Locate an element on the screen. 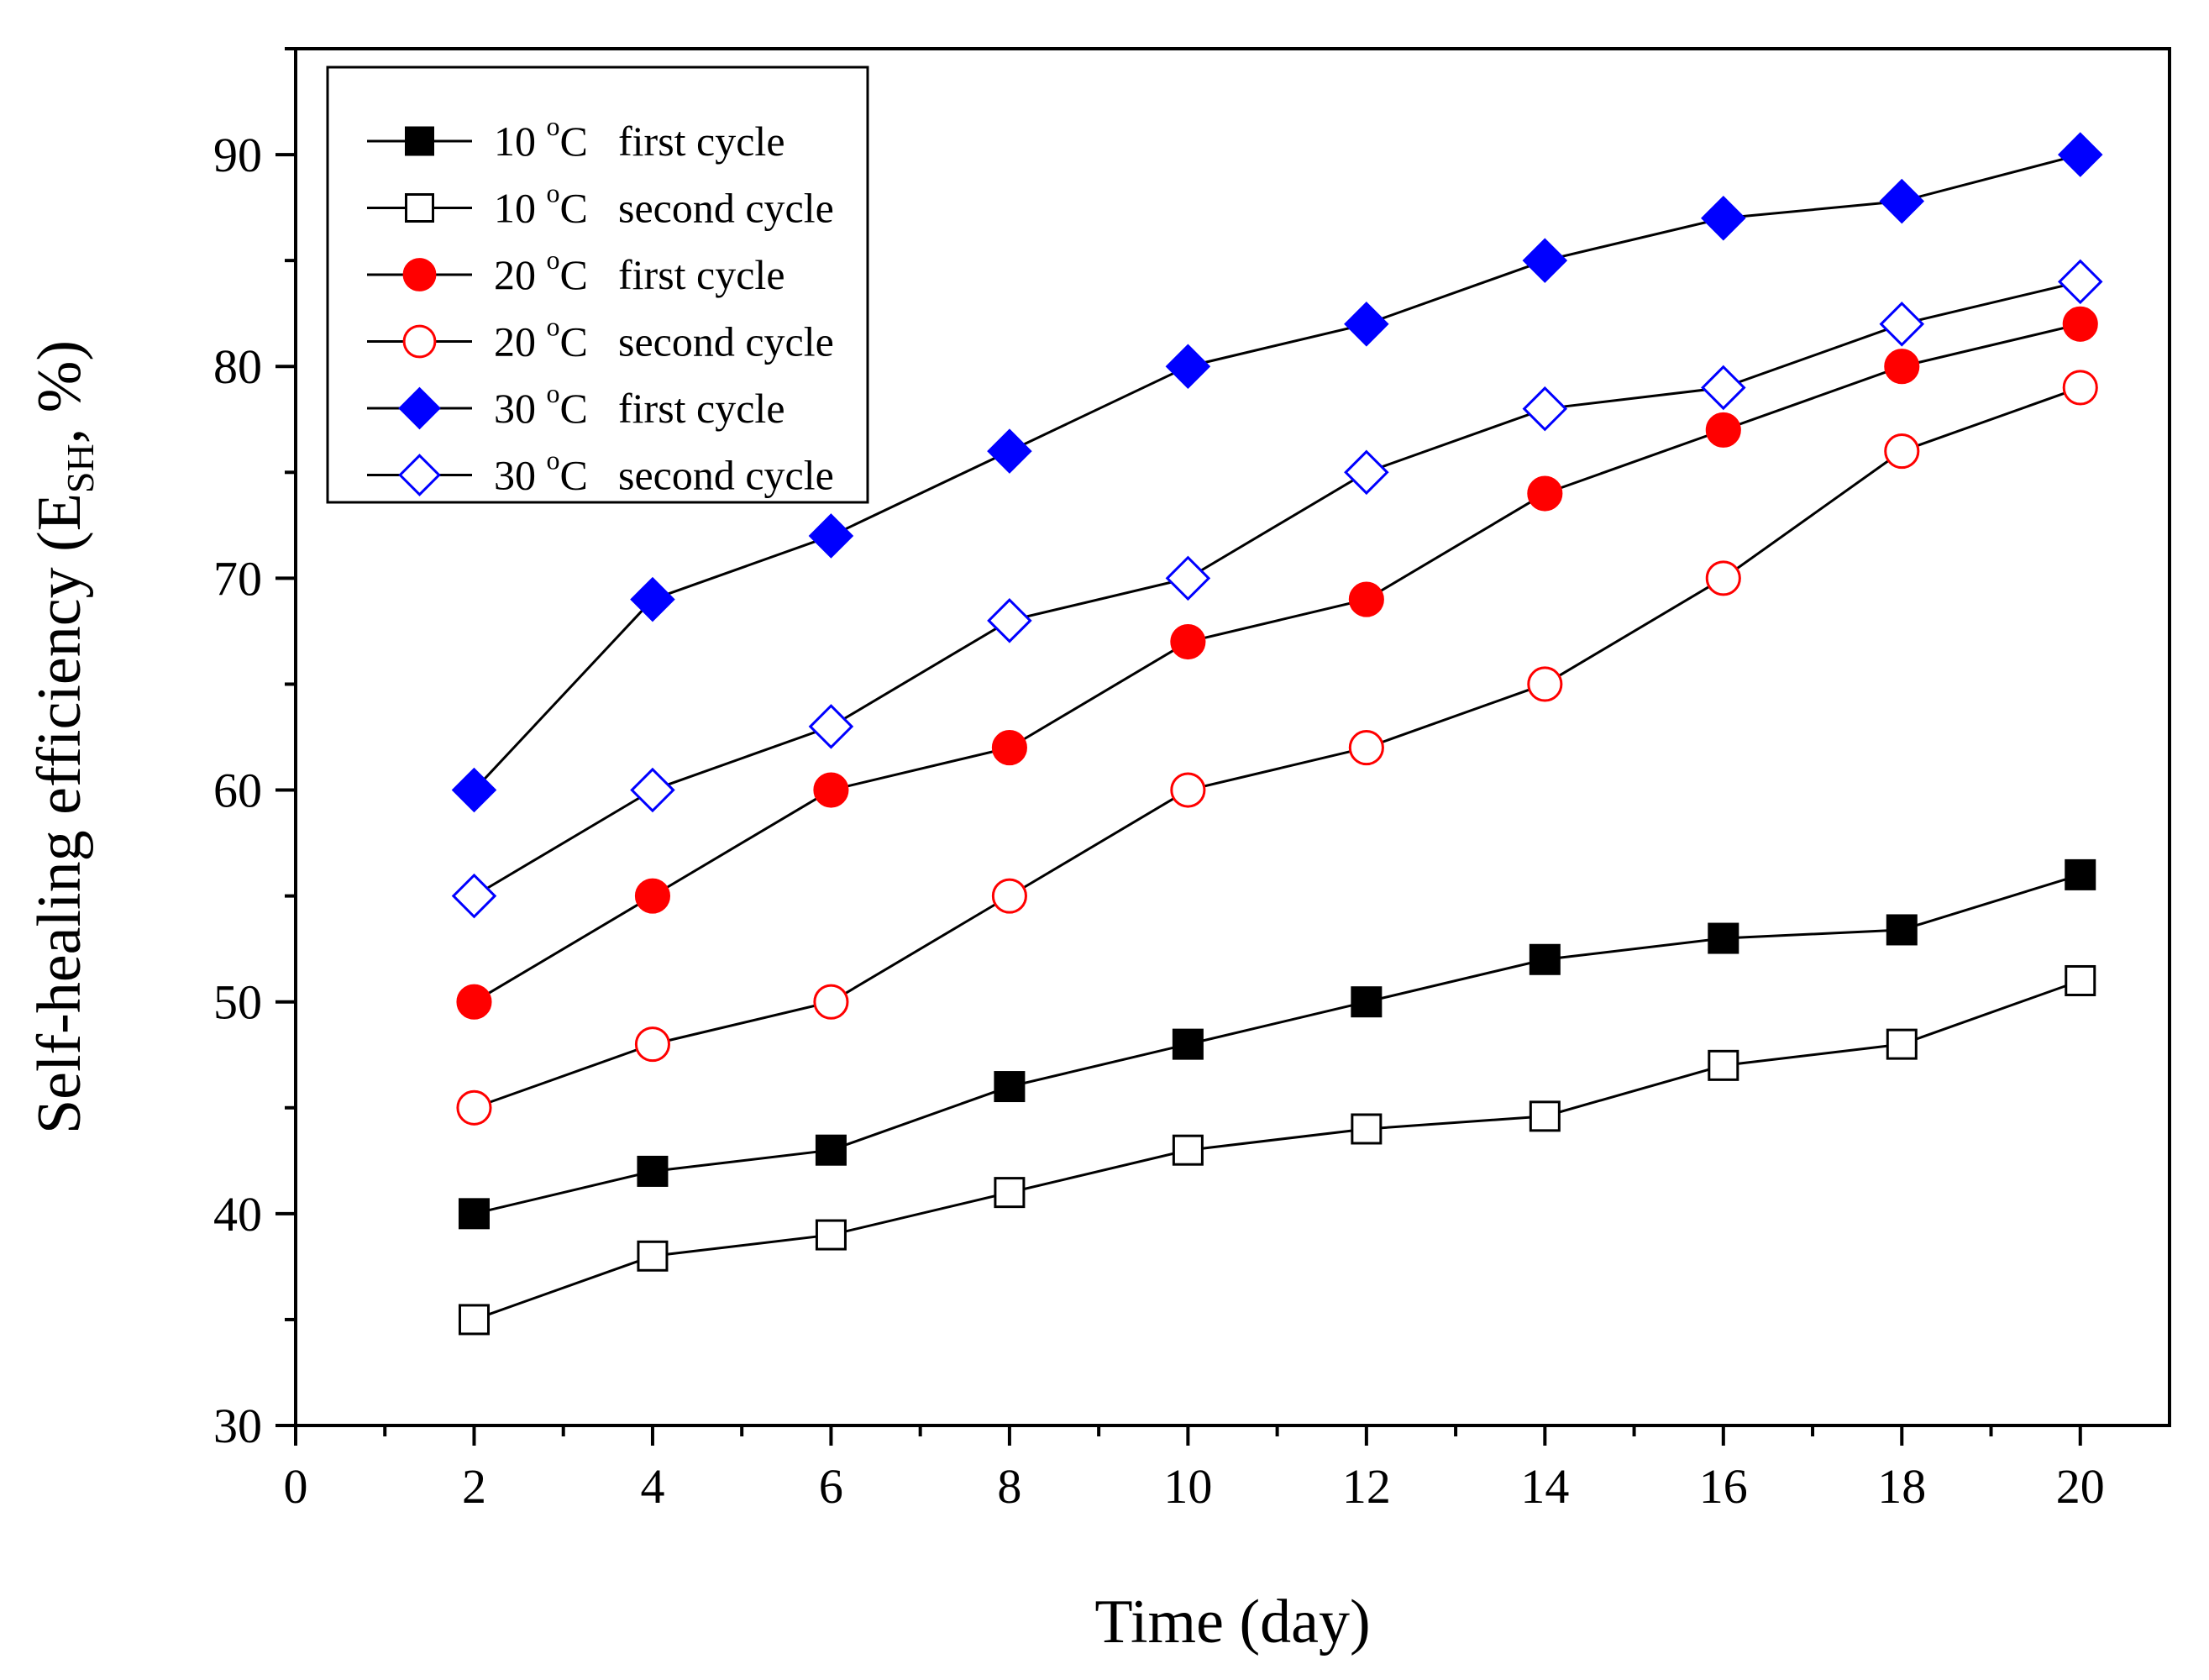  legend-label: 10 oC second cycle is located at coordinates (664, 205).